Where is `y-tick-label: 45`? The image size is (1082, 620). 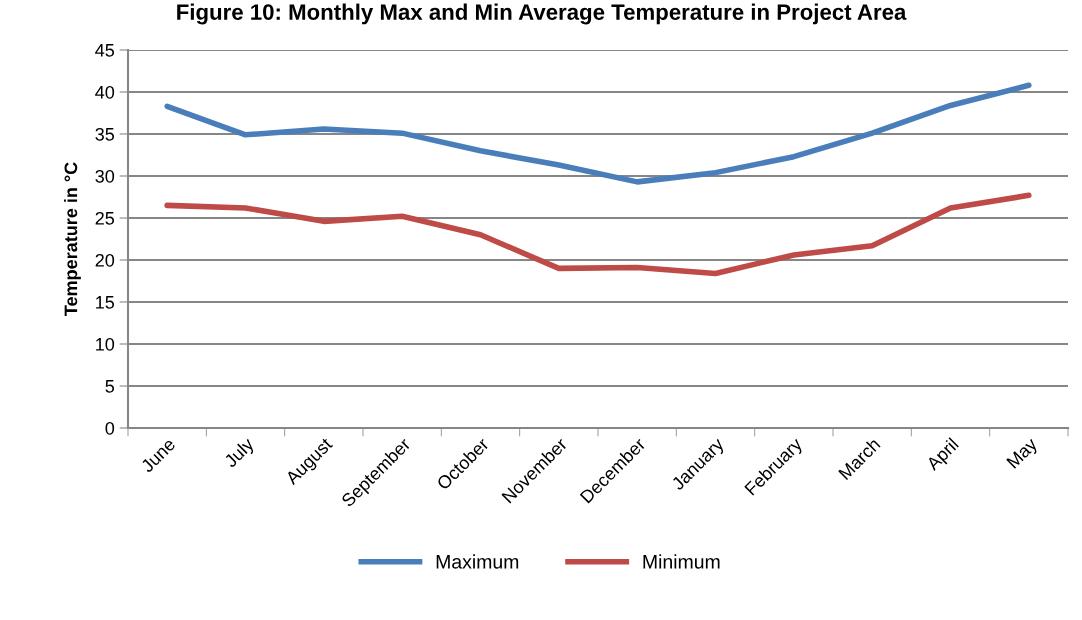 y-tick-label: 45 is located at coordinates (105, 50).